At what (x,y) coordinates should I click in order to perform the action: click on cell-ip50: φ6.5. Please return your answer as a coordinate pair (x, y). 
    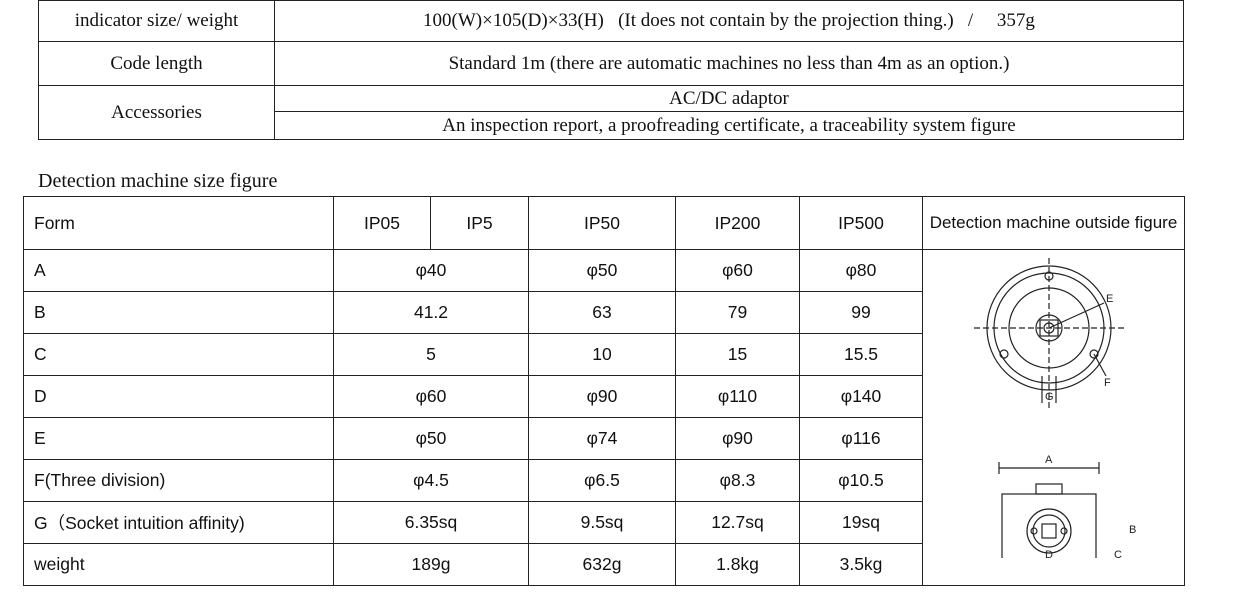
    Looking at the image, I should click on (602, 480).